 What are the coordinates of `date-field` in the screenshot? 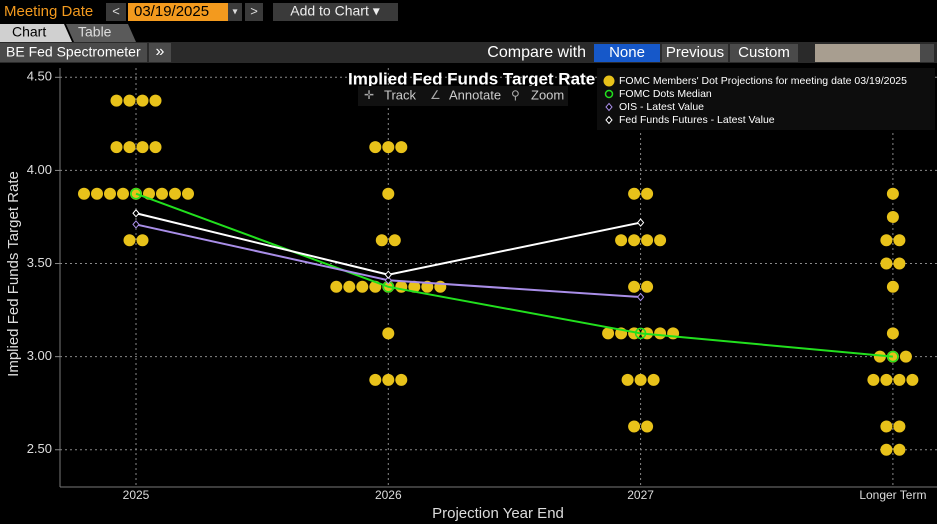 It's located at (178, 12).